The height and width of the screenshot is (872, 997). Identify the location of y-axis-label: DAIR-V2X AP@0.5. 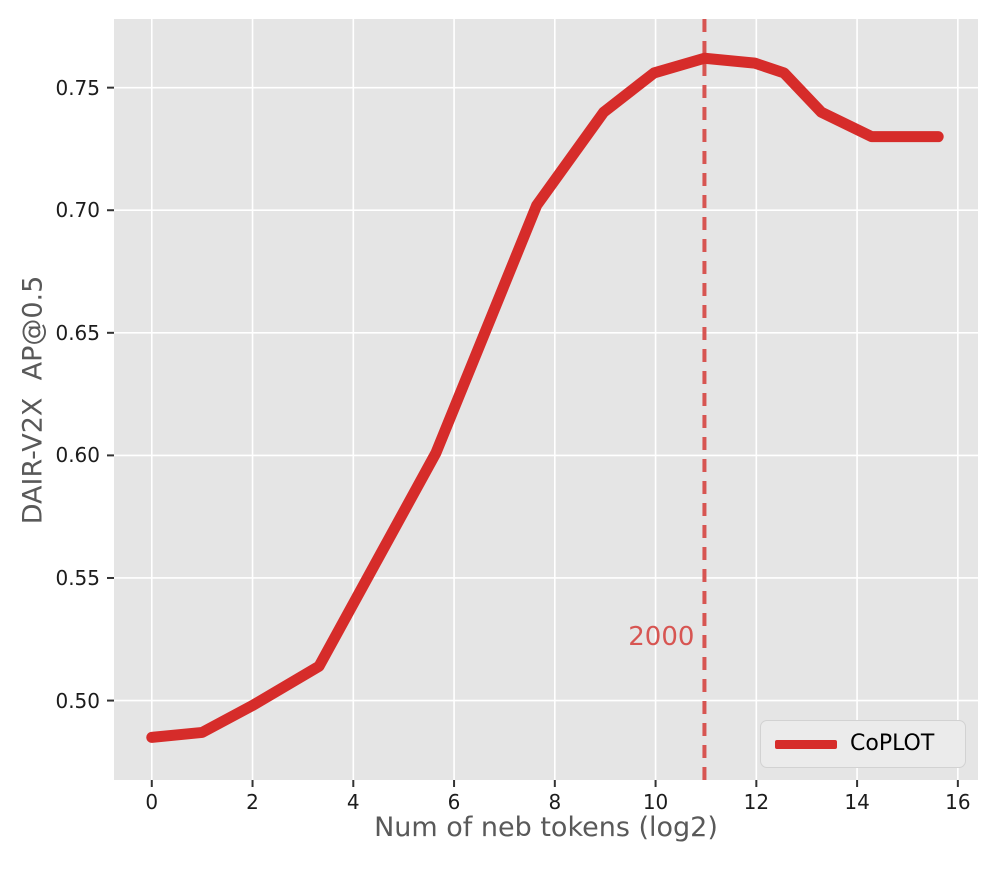
(33, 400).